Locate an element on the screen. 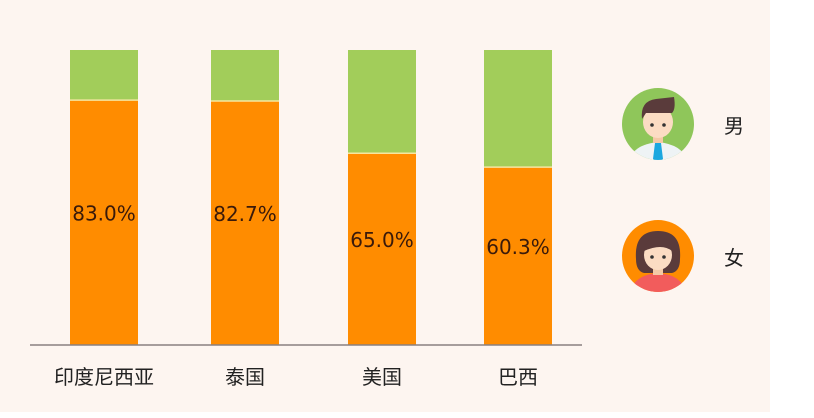  data-label: 65.0% is located at coordinates (382, 240).